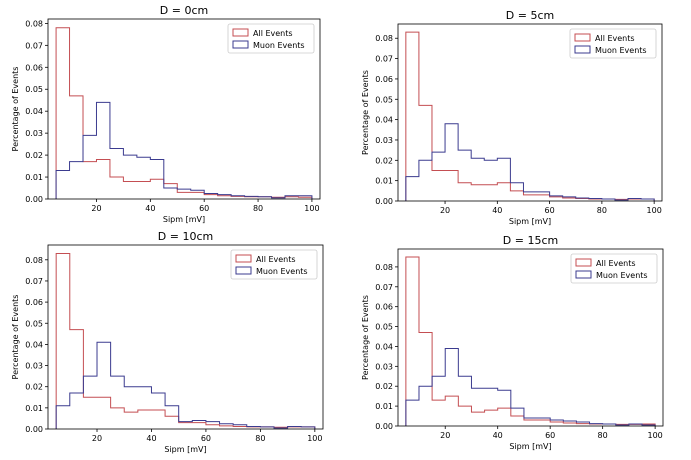  Describe the element at coordinates (185, 236) in the screenshot. I see `chart-title: D = 10cm` at that location.